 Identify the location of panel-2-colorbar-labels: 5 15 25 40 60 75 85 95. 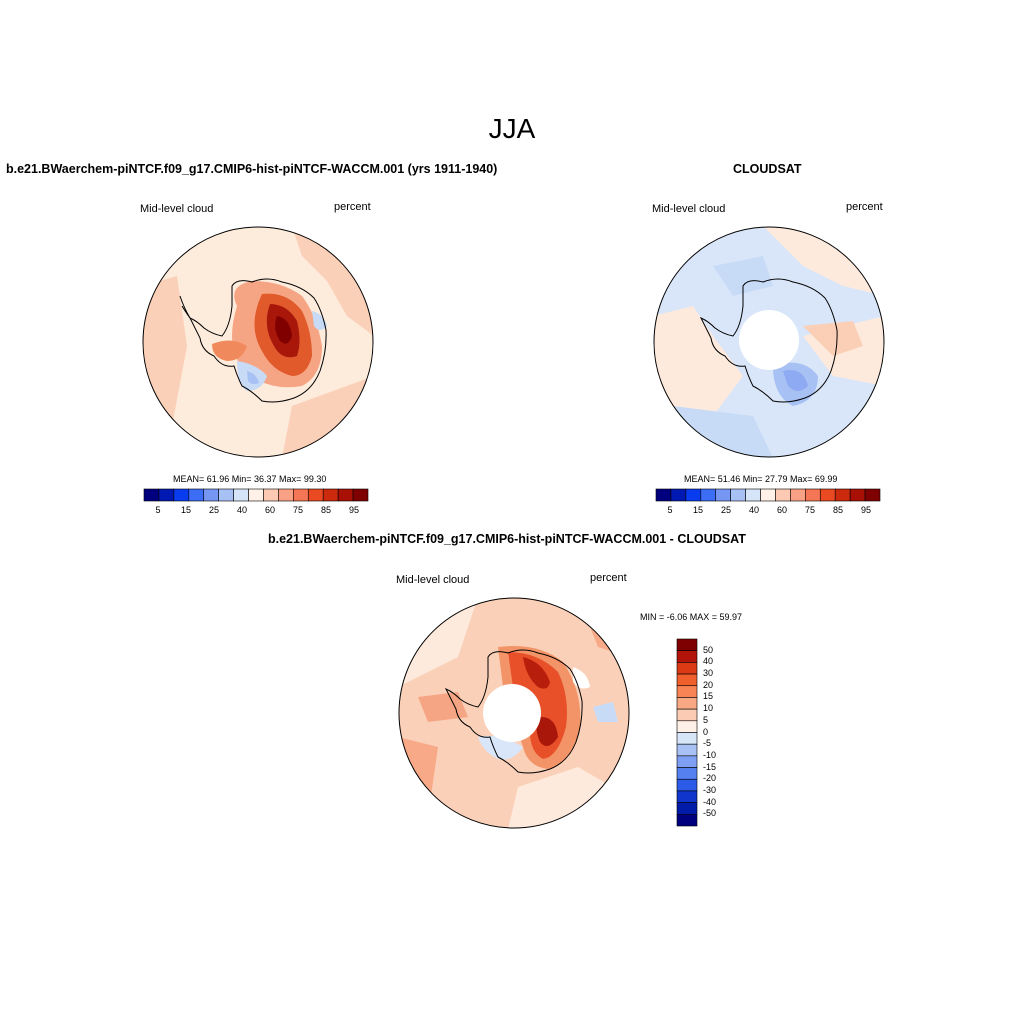
(768, 511).